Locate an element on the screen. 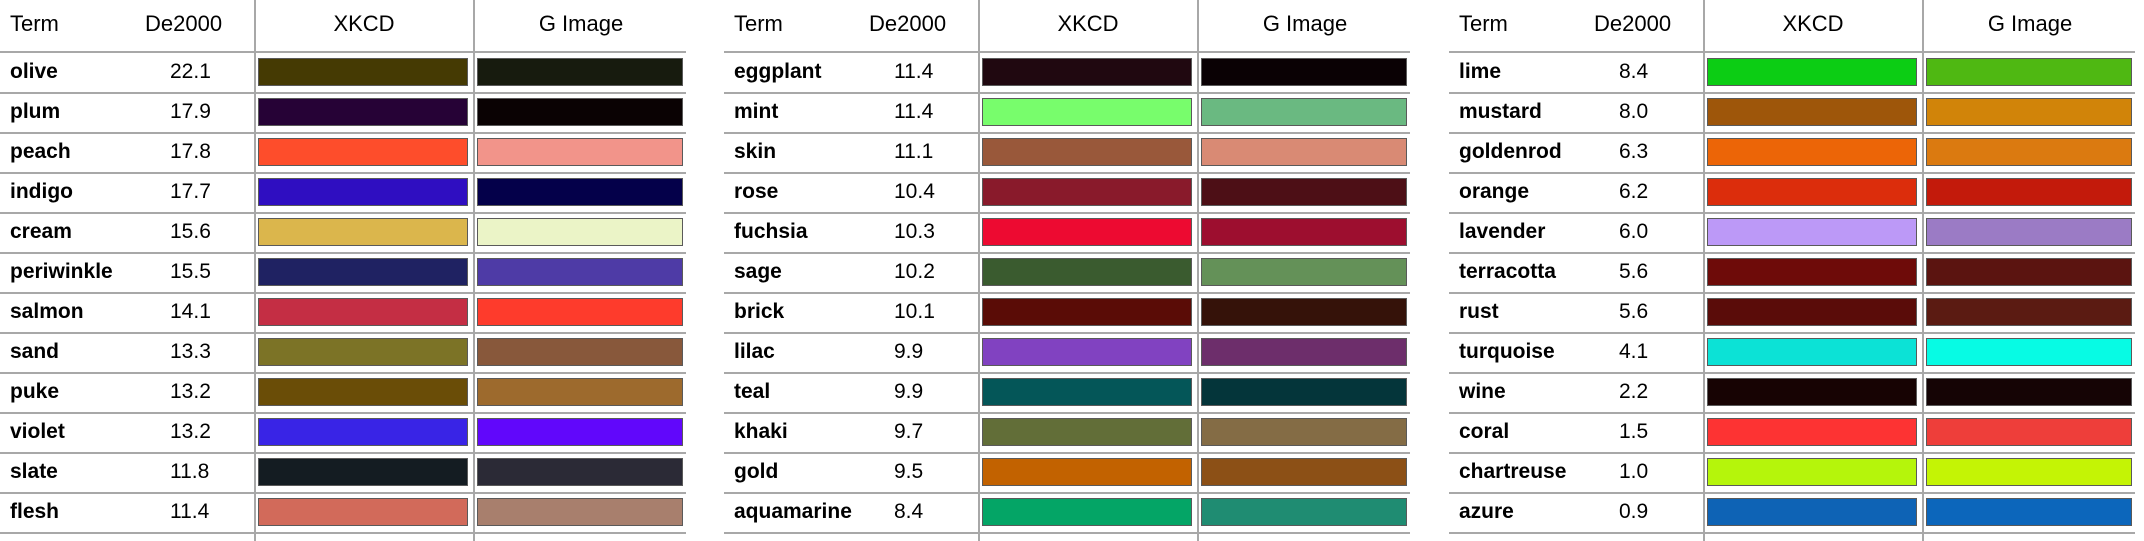  de2000-value: 6.2 is located at coordinates (1634, 191).